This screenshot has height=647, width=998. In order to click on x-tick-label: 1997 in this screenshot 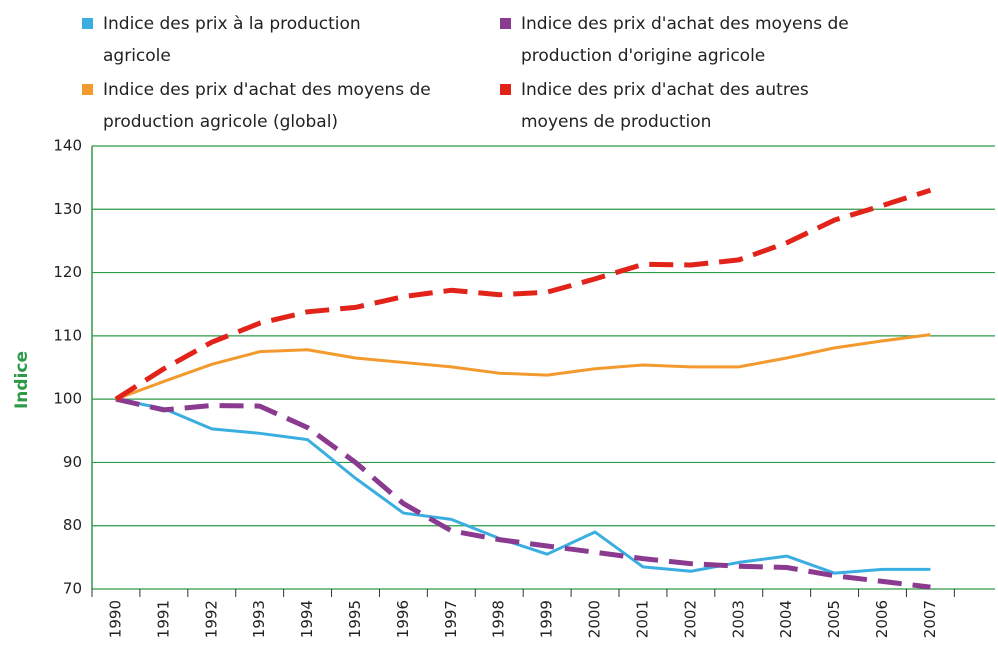, I will do `click(451, 619)`.